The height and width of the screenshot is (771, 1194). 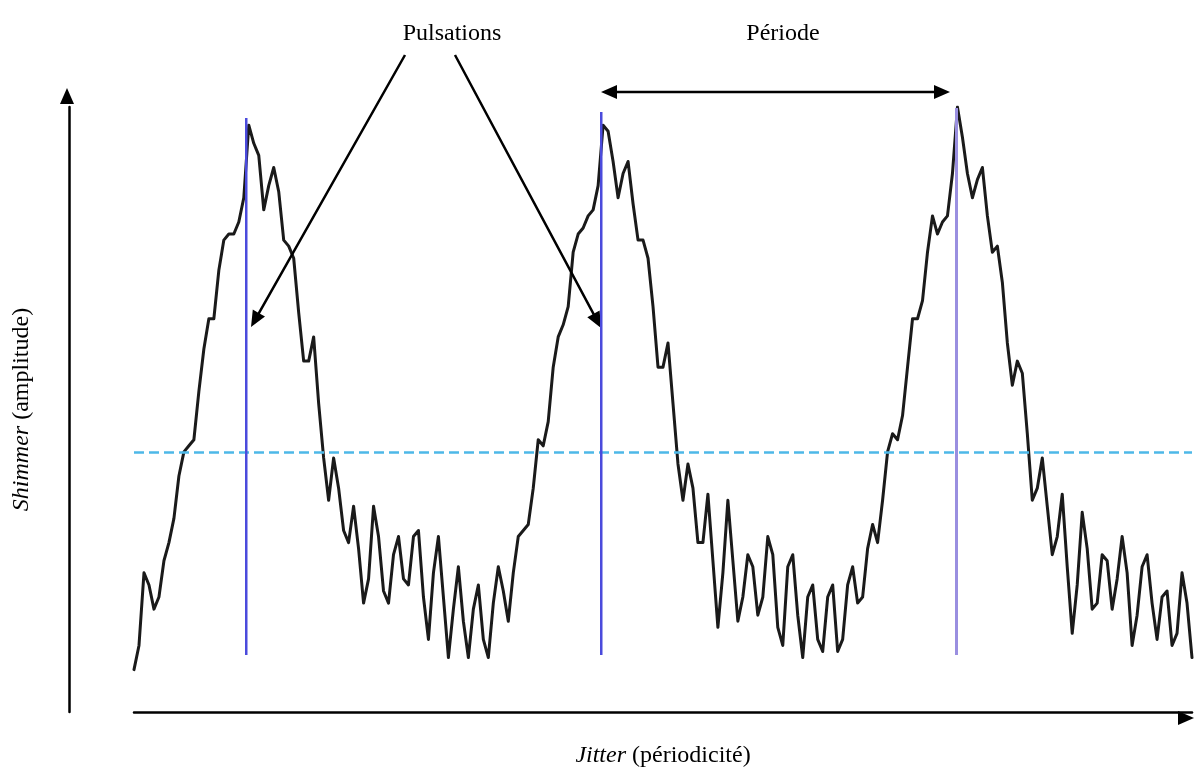 What do you see at coordinates (663, 754) in the screenshot?
I see `x-axis-title: Jitter (périodicité)` at bounding box center [663, 754].